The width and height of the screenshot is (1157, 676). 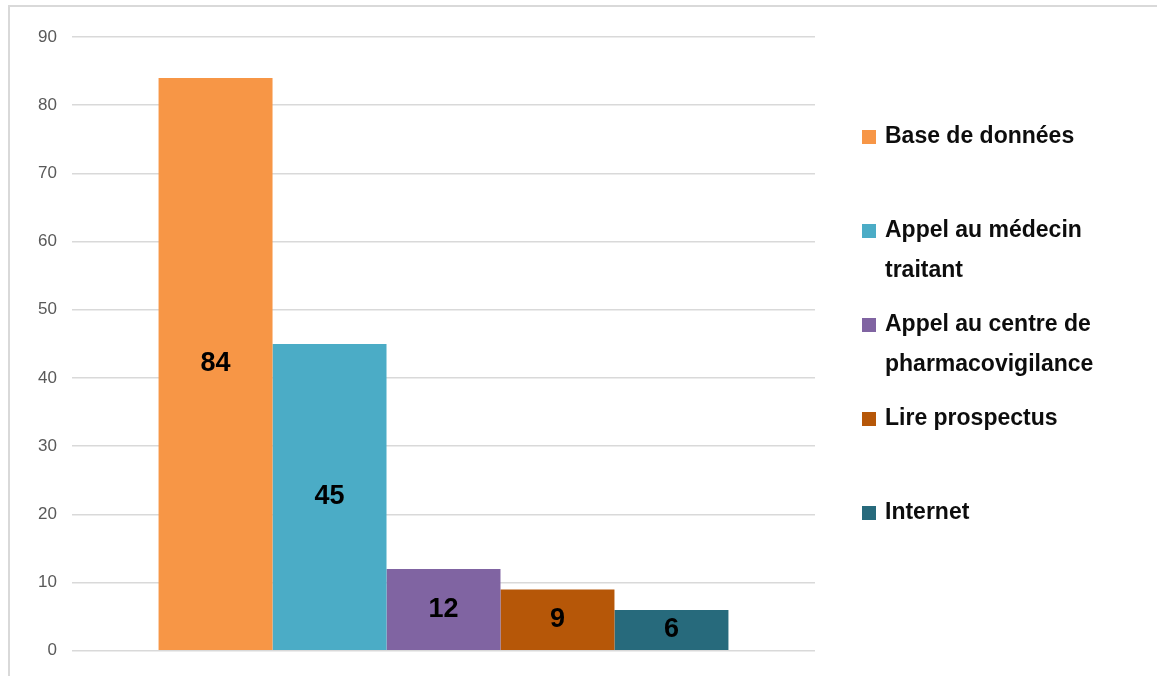 What do you see at coordinates (47, 514) in the screenshot?
I see `y-tick-label: 20` at bounding box center [47, 514].